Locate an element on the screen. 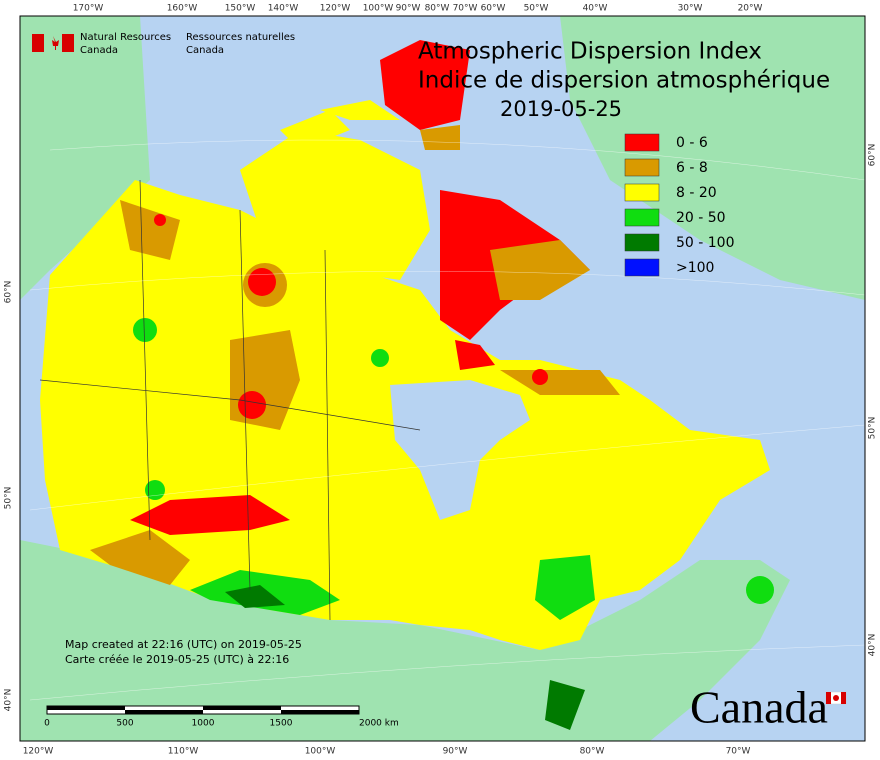  ellesmere is located at coordinates (425, 85).